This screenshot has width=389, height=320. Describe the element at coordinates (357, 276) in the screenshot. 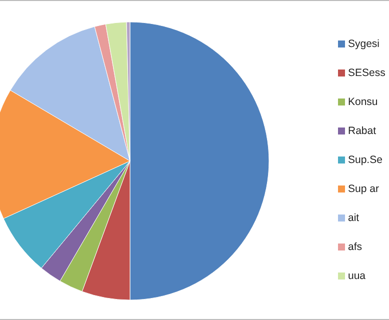

I see `legend-label: uua` at that location.